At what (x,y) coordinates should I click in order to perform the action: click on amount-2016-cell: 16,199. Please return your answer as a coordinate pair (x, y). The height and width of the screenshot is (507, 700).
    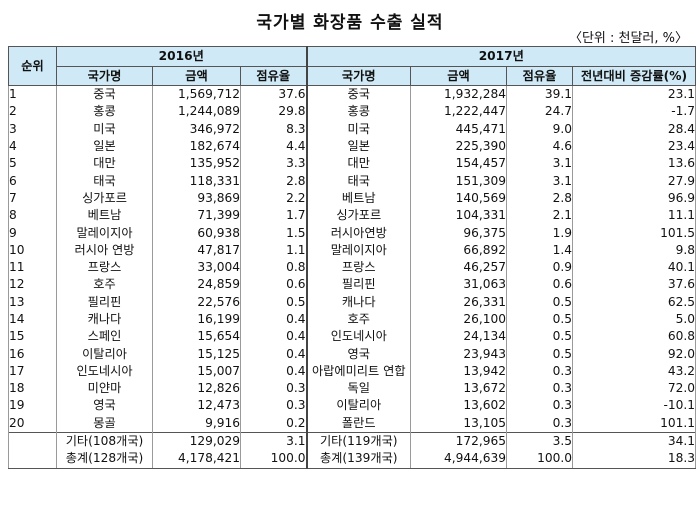
    Looking at the image, I should click on (196, 319).